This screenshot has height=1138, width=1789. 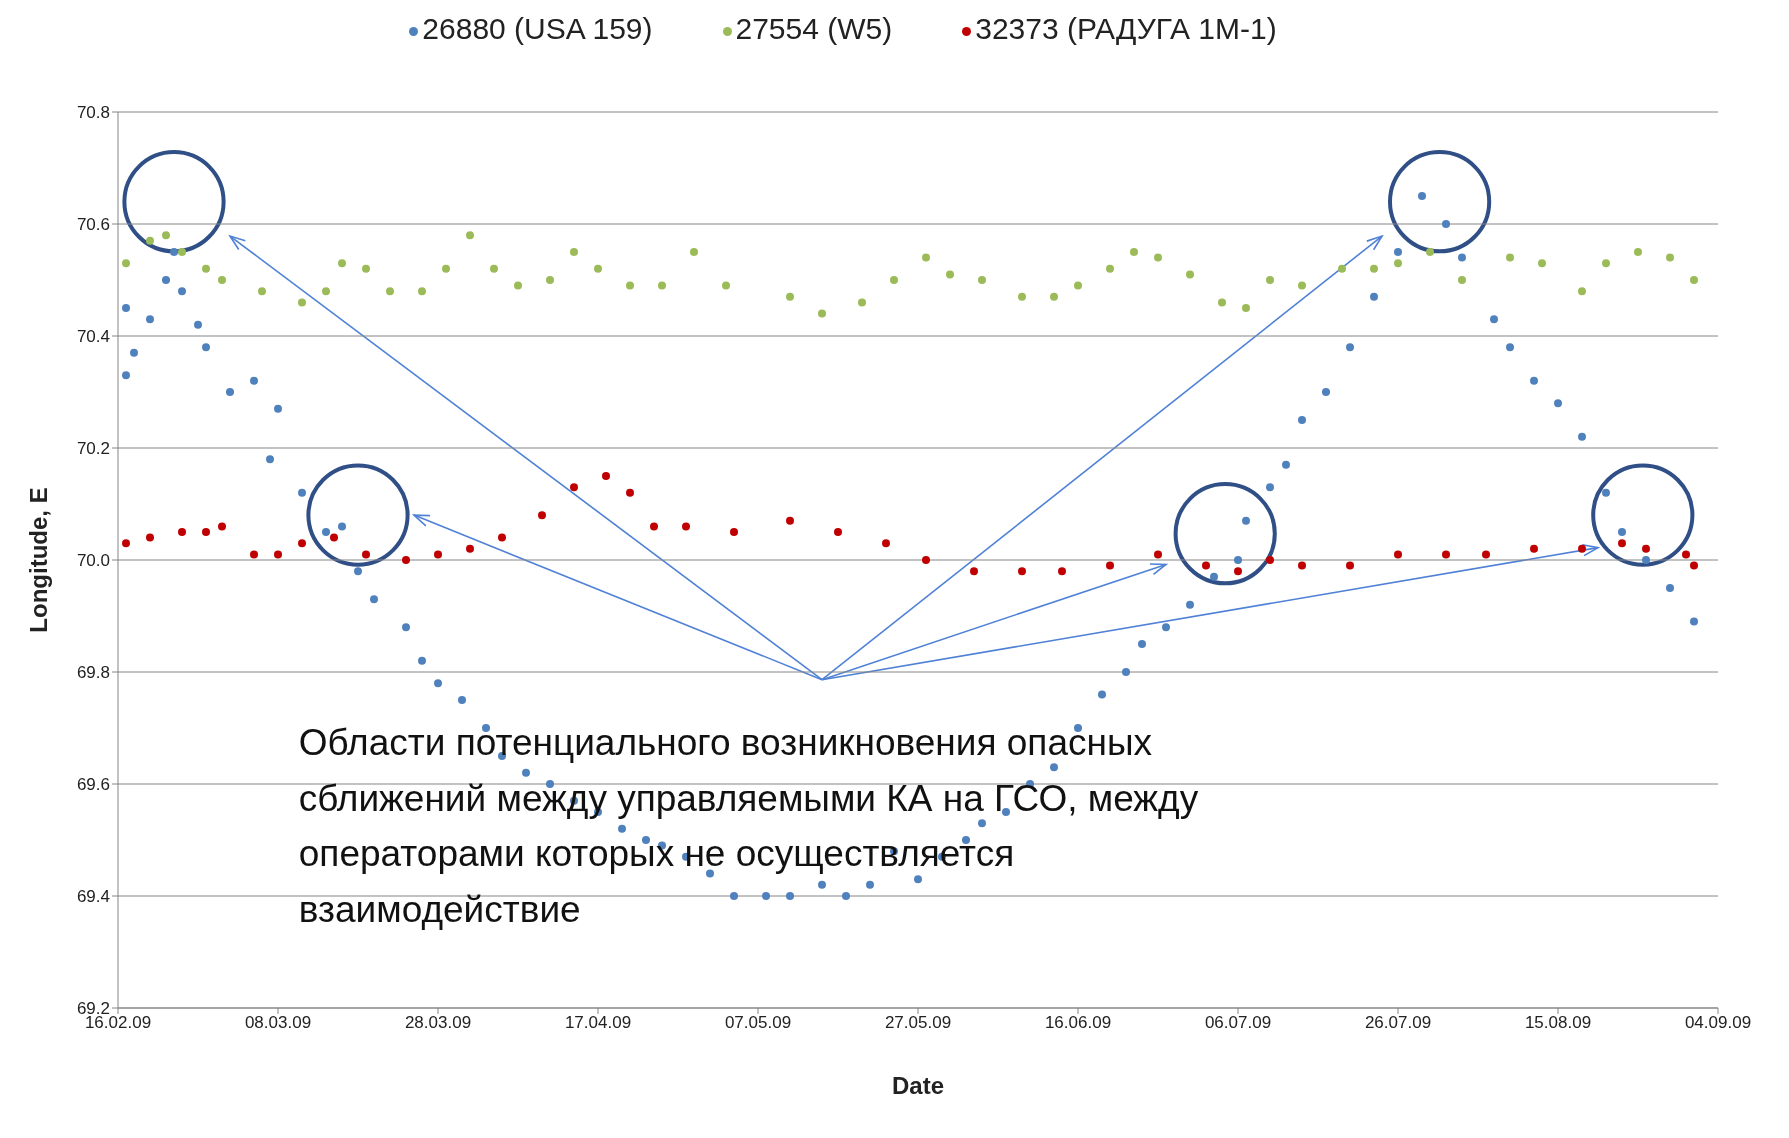 What do you see at coordinates (93, 337) in the screenshot?
I see `y-tick-label: 70.4` at bounding box center [93, 337].